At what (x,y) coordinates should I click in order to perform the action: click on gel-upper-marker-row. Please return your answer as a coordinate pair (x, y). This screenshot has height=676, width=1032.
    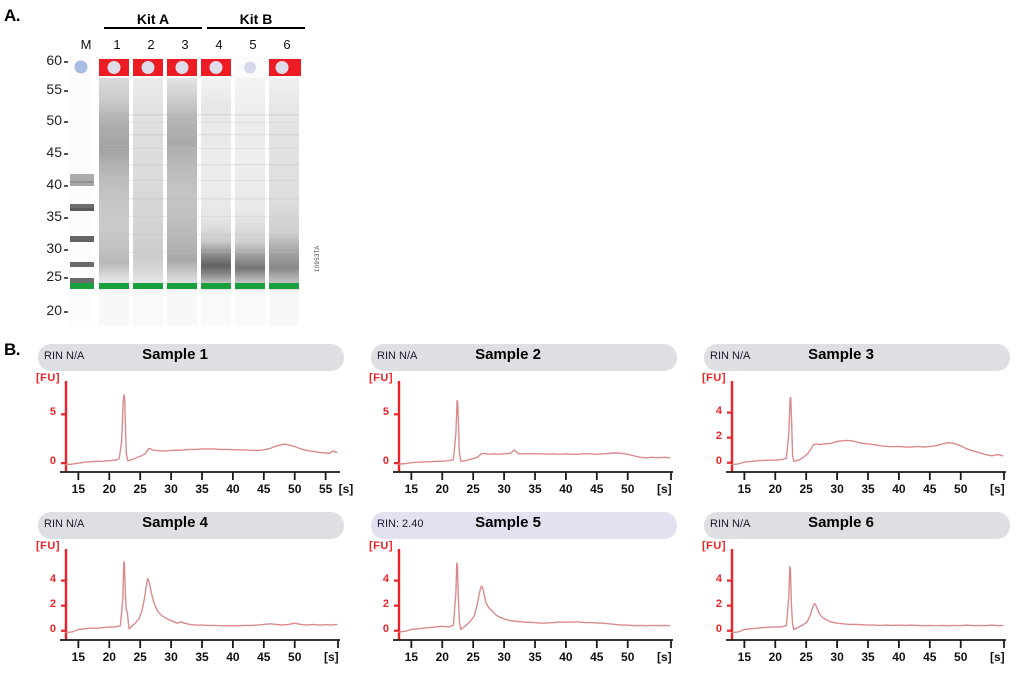
    Looking at the image, I should click on (187, 67).